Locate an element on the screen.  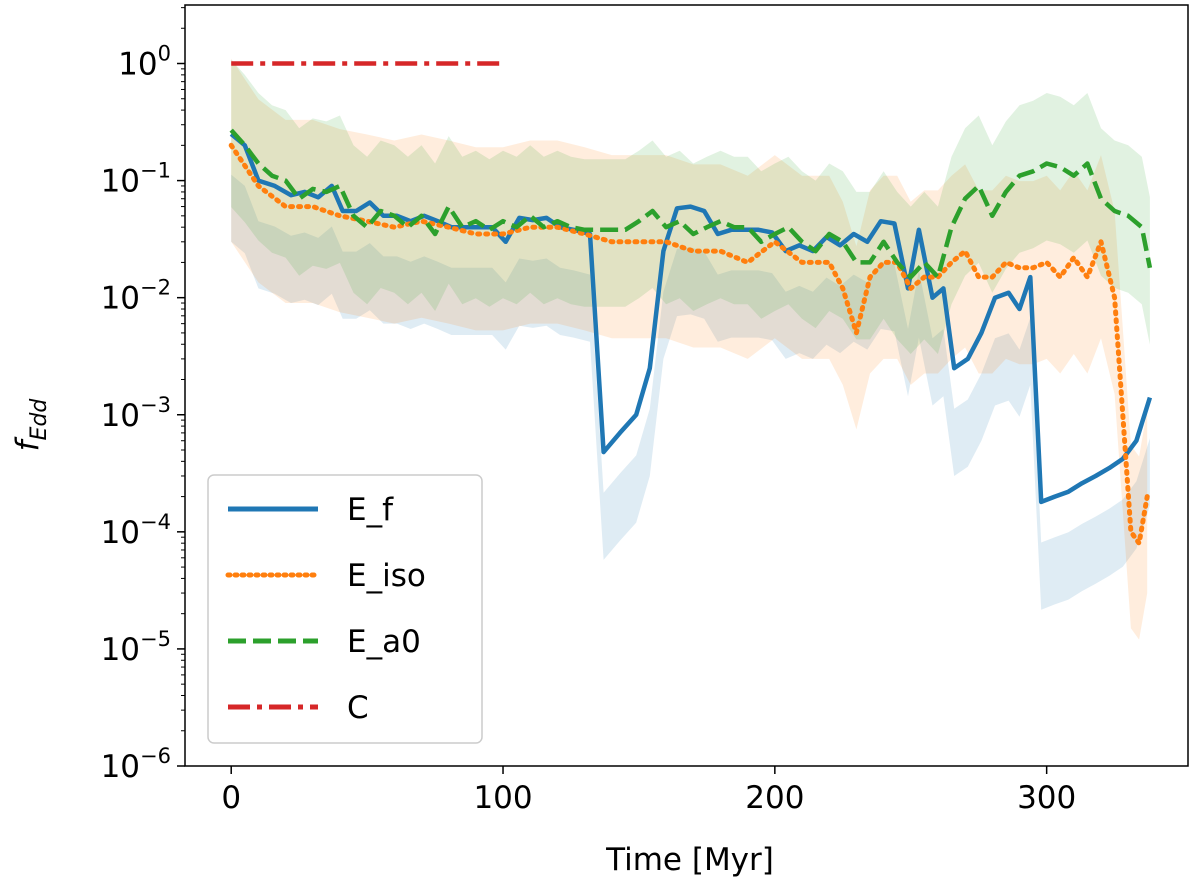
legend-label-c: C is located at coordinates (358, 708).